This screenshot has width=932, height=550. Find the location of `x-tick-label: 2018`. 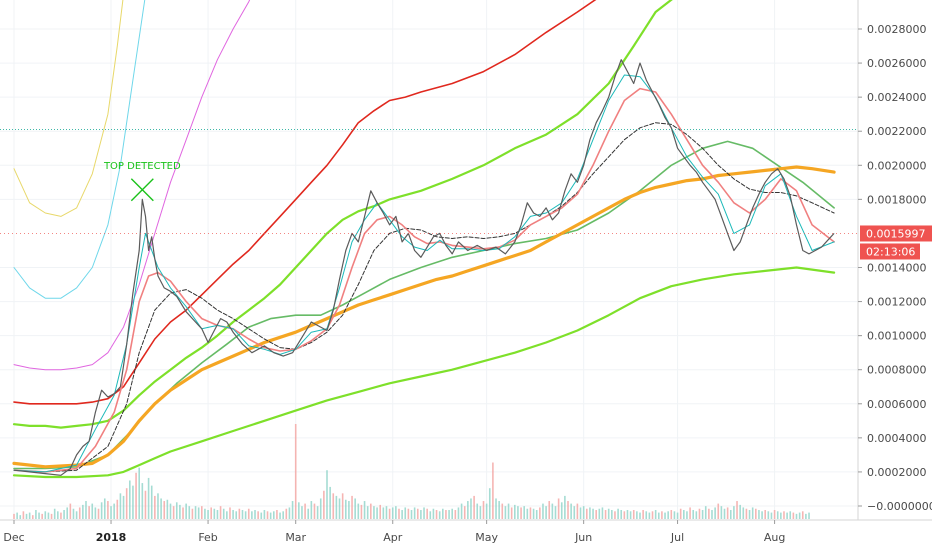

x-tick-label: 2018 is located at coordinates (111, 537).